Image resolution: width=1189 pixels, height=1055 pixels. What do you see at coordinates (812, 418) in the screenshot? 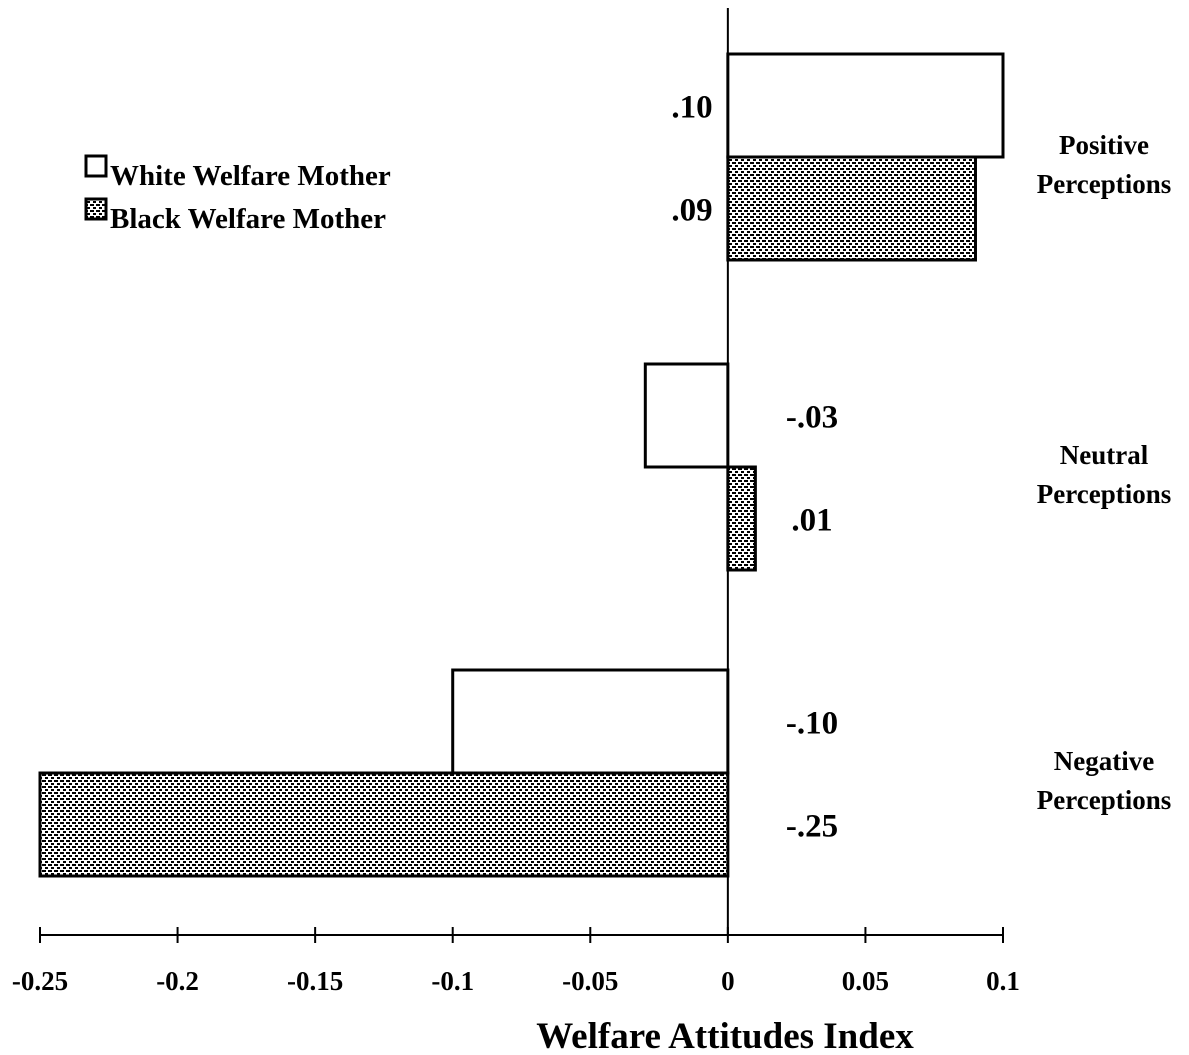
I see `data-label: -.03` at bounding box center [812, 418].